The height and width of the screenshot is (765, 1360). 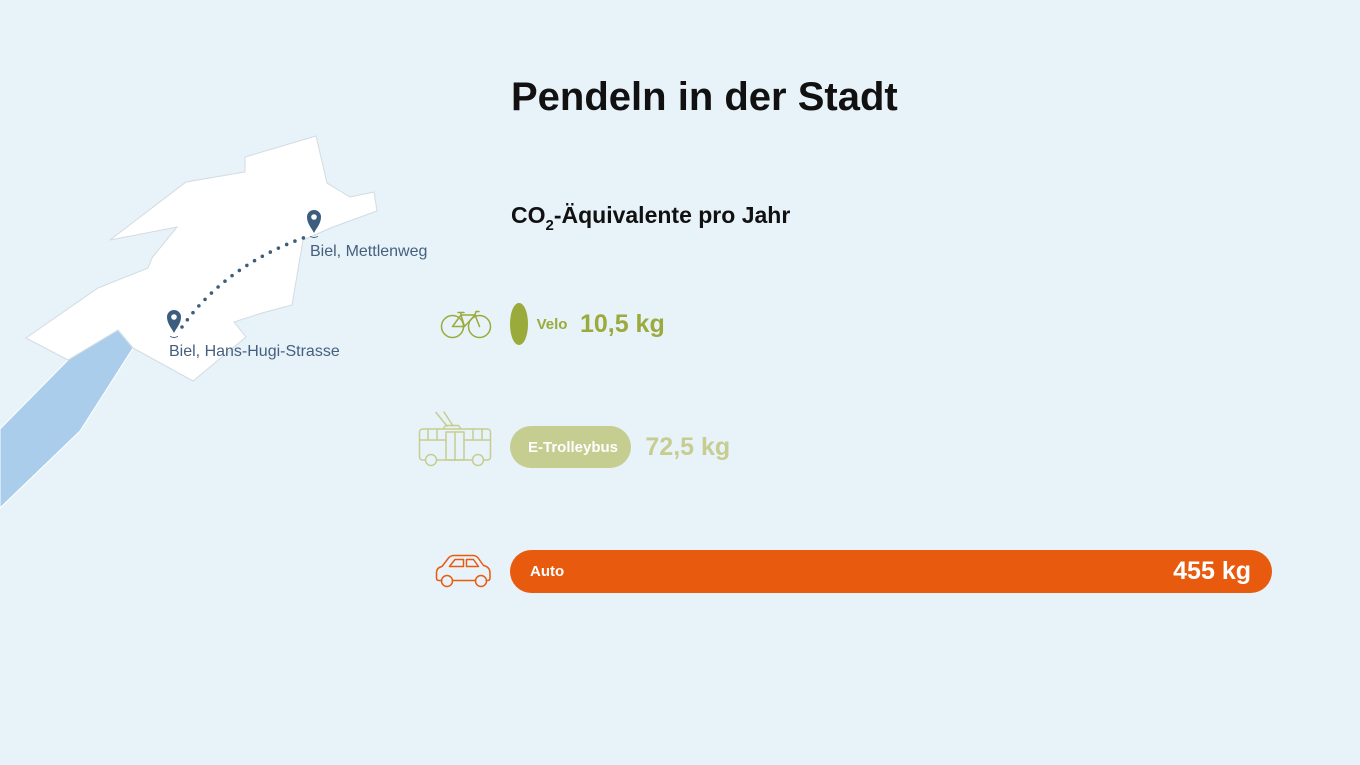 I want to click on car-icon, so click(x=463, y=570).